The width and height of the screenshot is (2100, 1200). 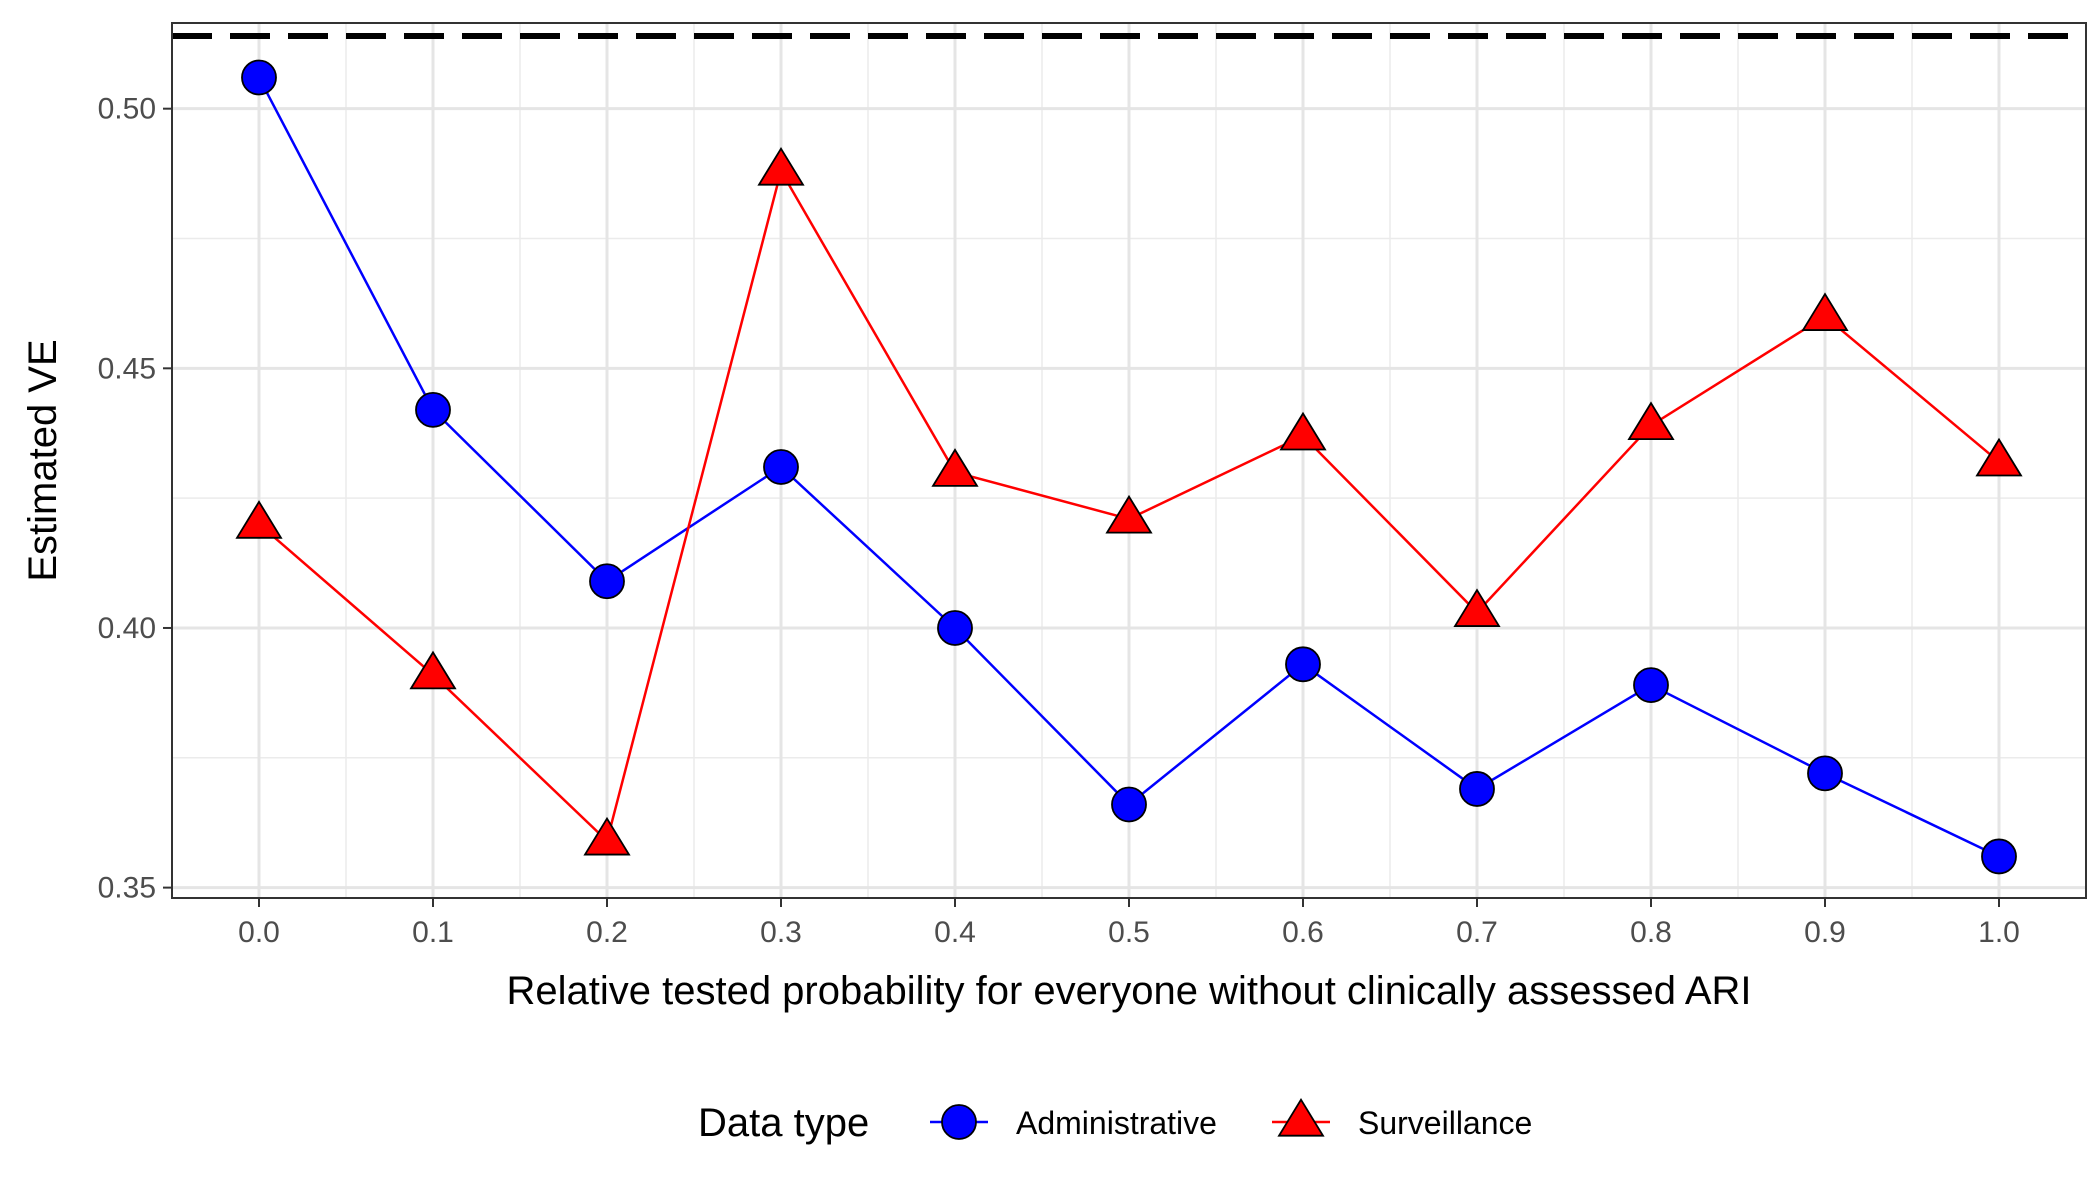 What do you see at coordinates (259, 932) in the screenshot?
I see `x-tick-label: 0.0` at bounding box center [259, 932].